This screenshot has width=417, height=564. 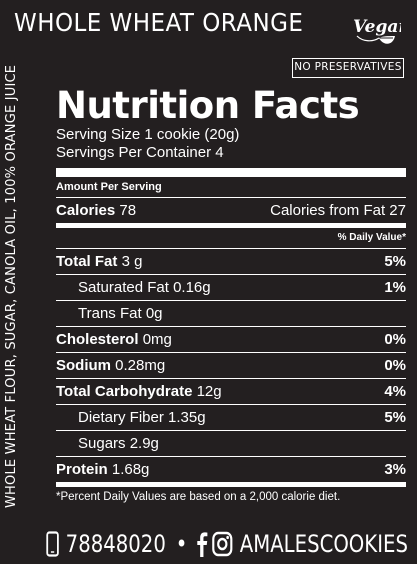 I want to click on nutrient-label: Protein, so click(x=82, y=469).